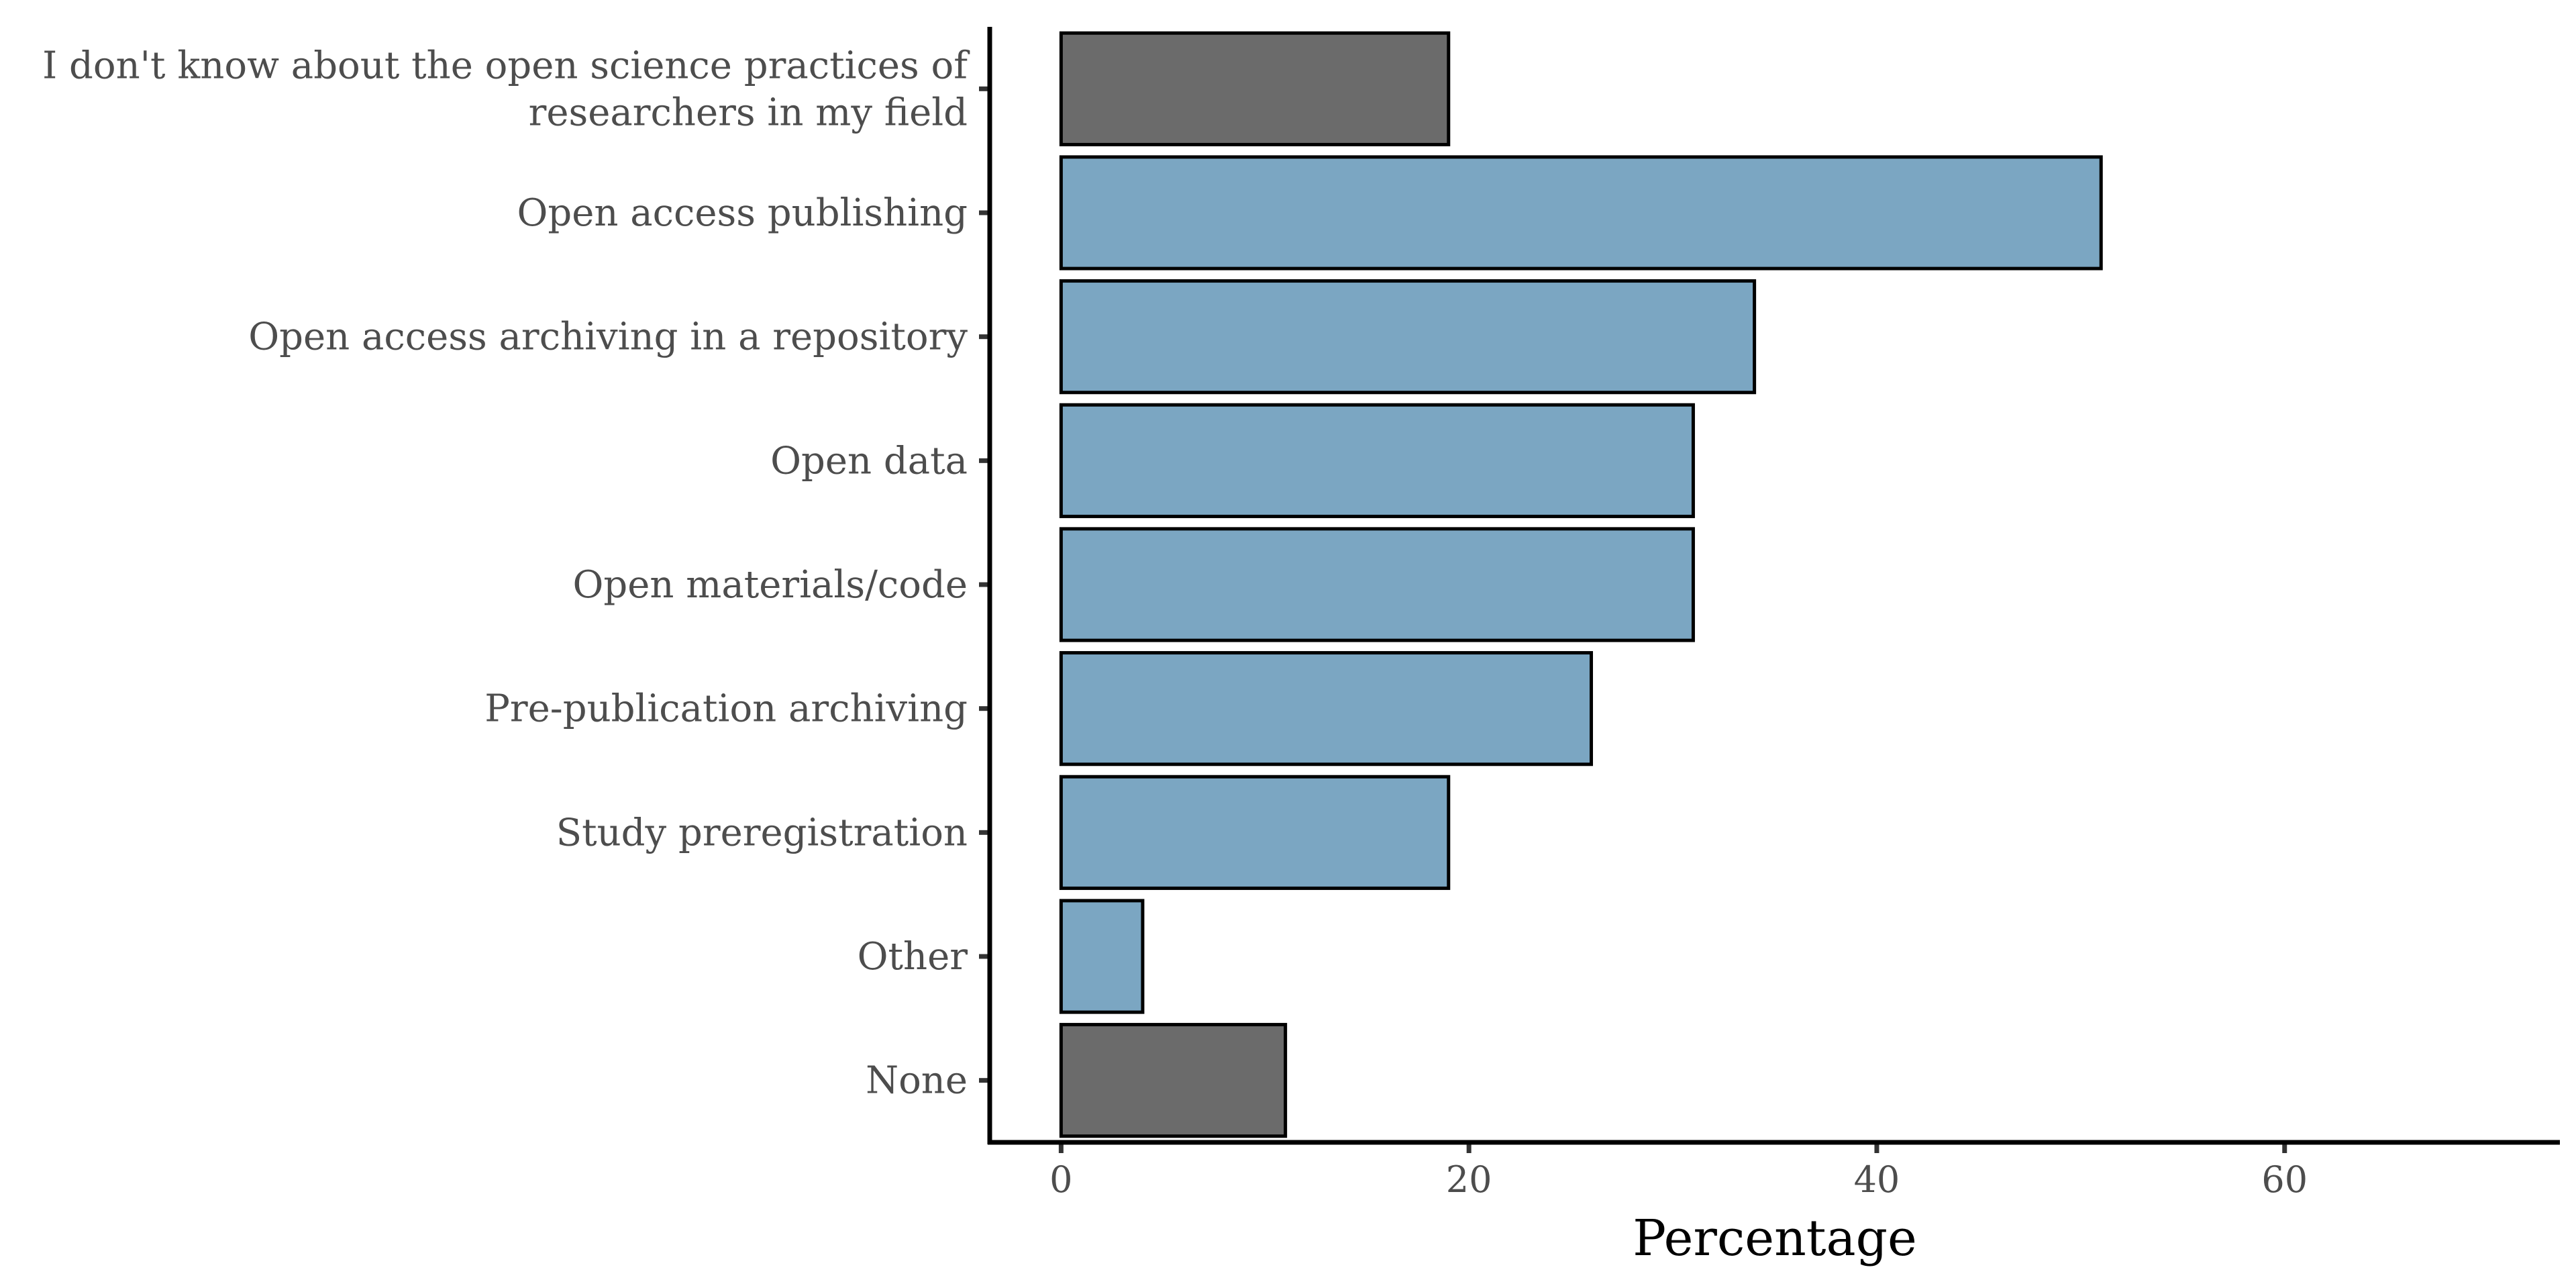 The height and width of the screenshot is (1288, 2576). What do you see at coordinates (1469, 1179) in the screenshot?
I see `x-tick-label: 20` at bounding box center [1469, 1179].